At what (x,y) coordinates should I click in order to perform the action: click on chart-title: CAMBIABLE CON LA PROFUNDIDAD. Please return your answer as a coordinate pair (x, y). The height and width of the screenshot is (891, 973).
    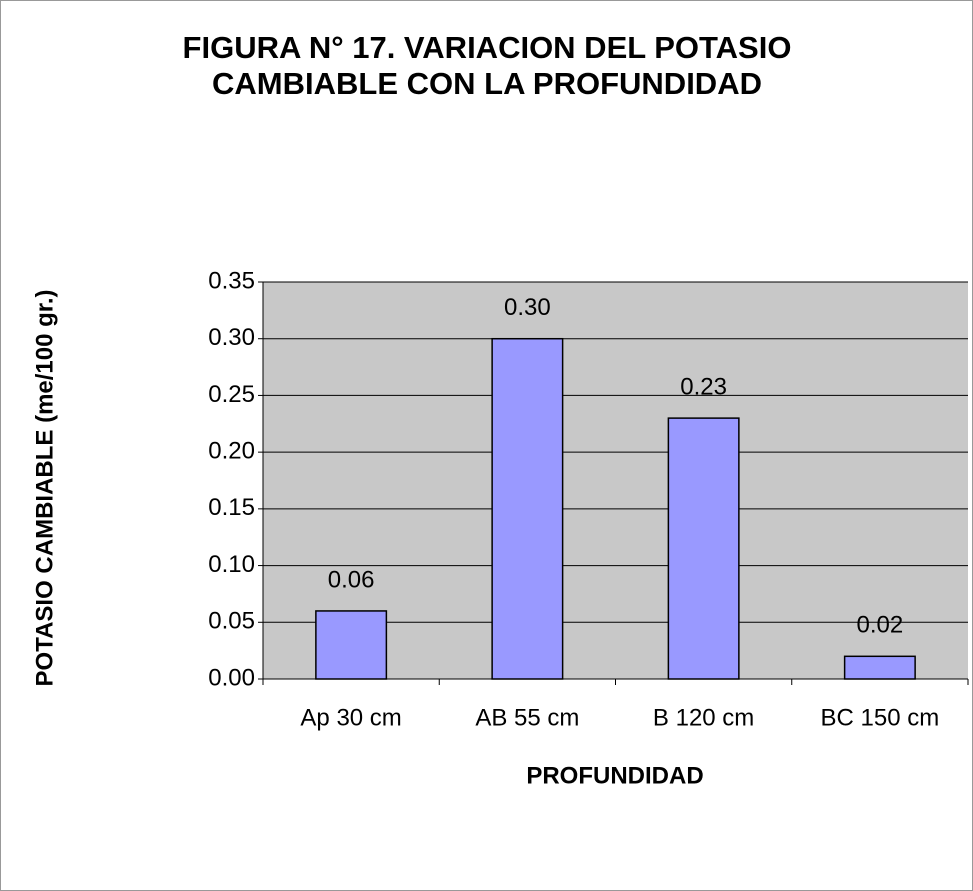
    Looking at the image, I should click on (487, 83).